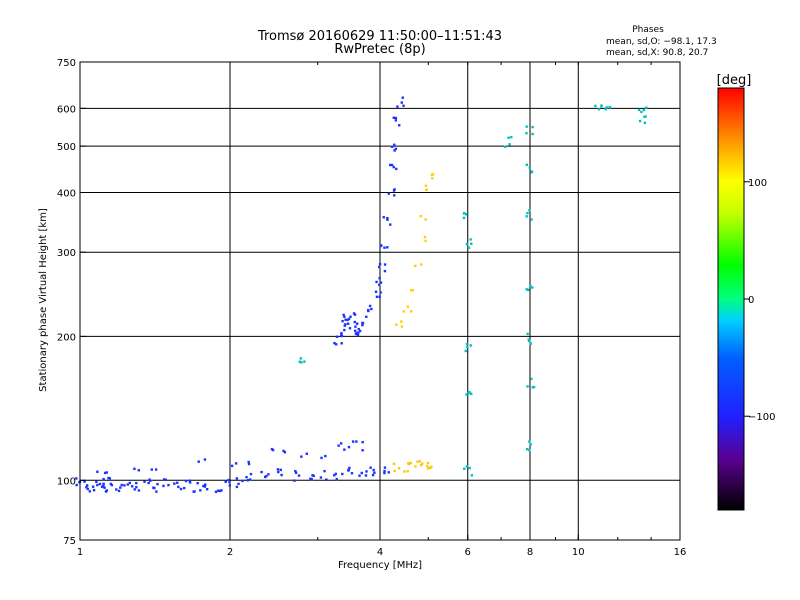 The height and width of the screenshot is (600, 800). Describe the element at coordinates (380, 565) in the screenshot. I see `x-axis-label: Frequency [MHz]` at that location.